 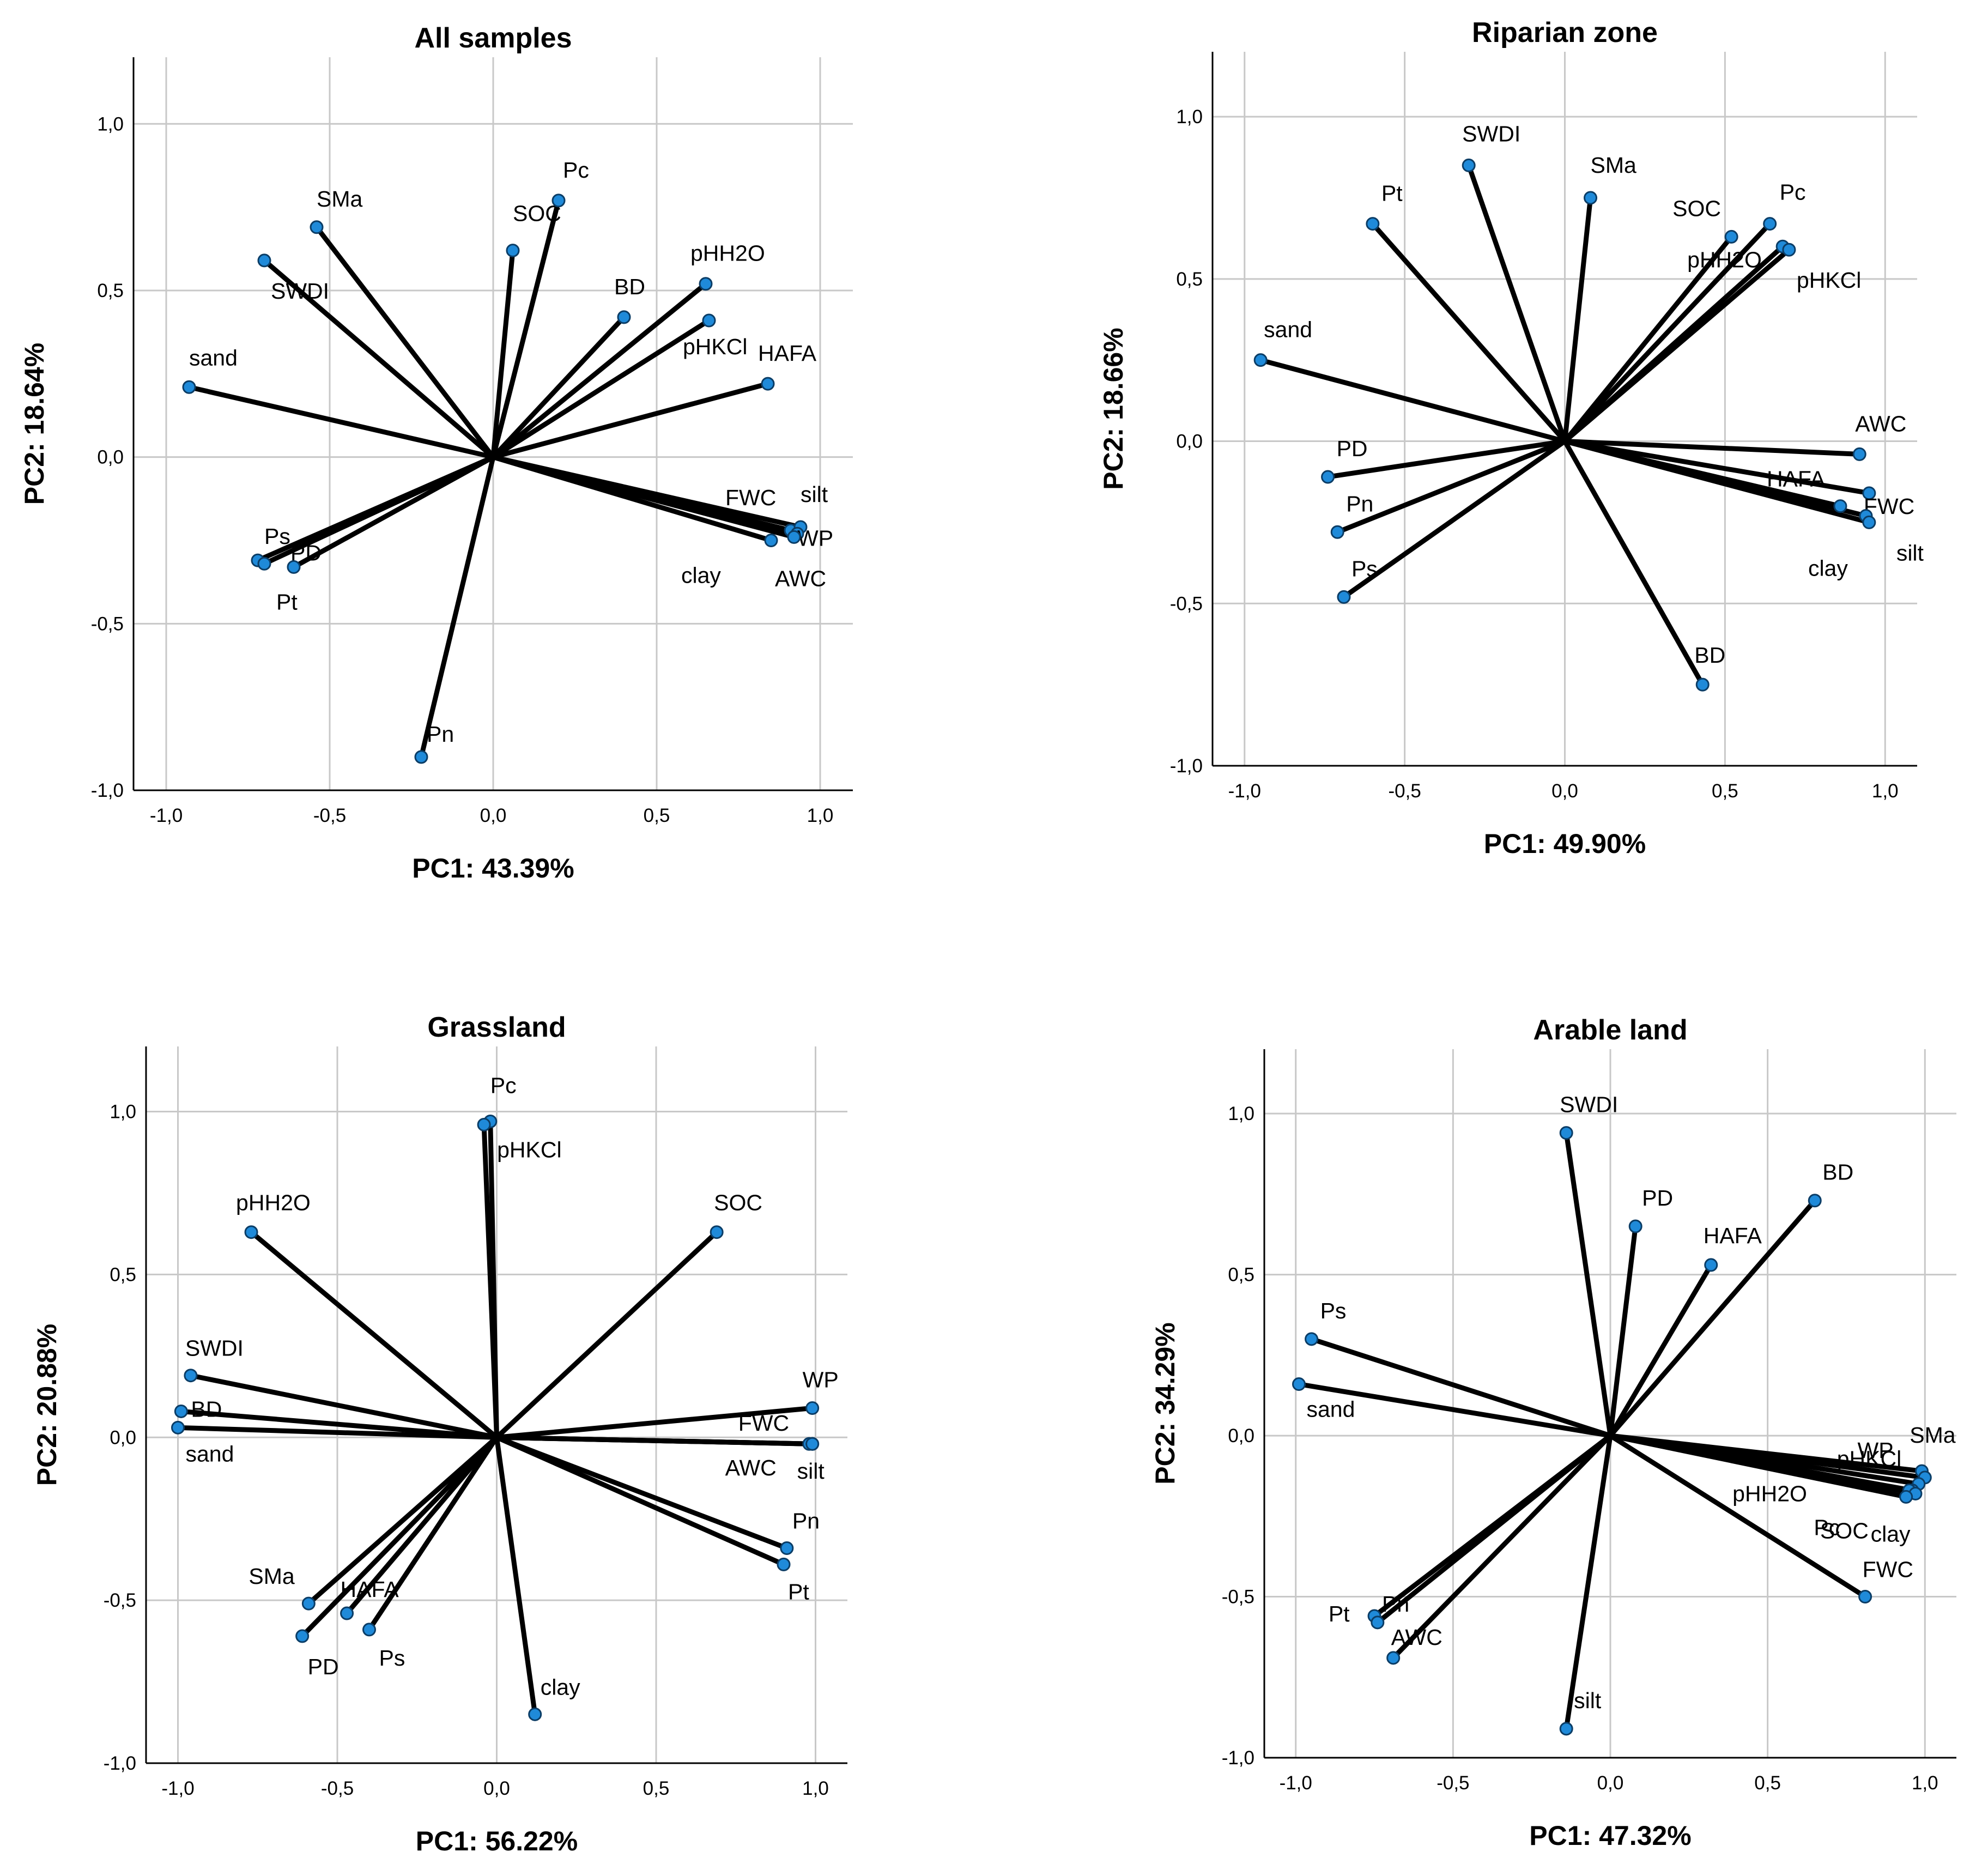 What do you see at coordinates (1373, 224) in the screenshot?
I see `loading-point-Pt` at bounding box center [1373, 224].